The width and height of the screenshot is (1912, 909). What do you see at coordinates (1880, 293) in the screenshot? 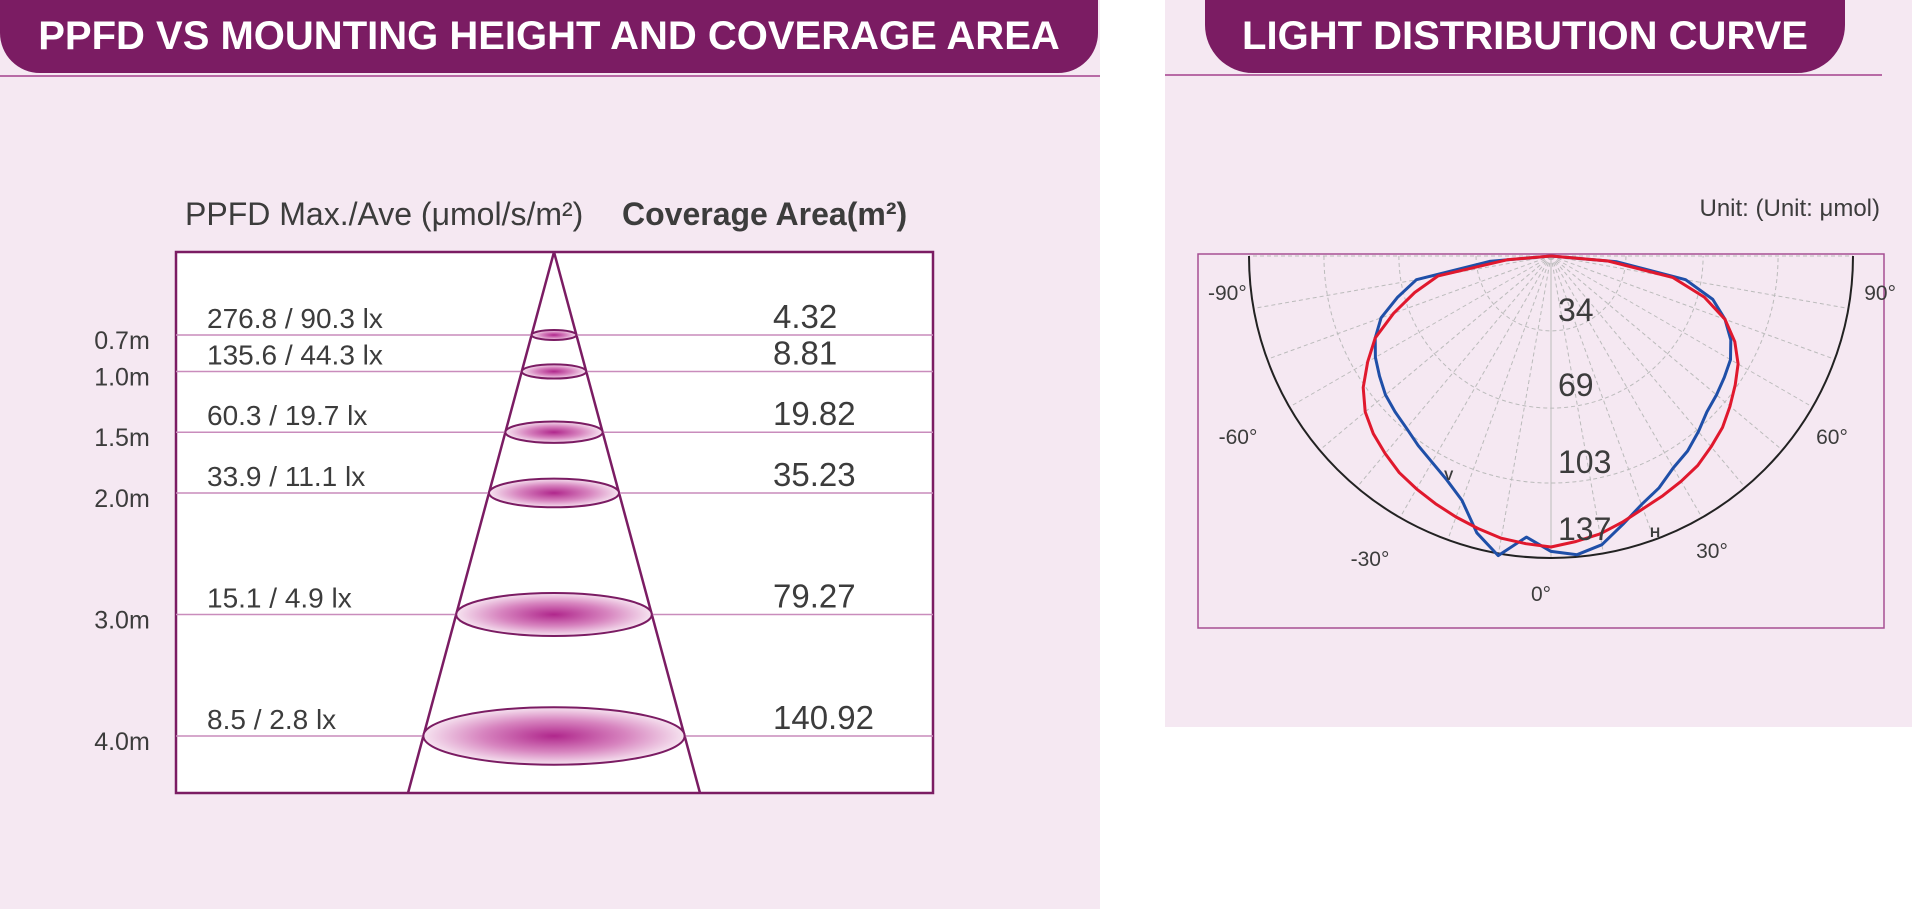
I see `angle-label: 90°` at bounding box center [1880, 293].